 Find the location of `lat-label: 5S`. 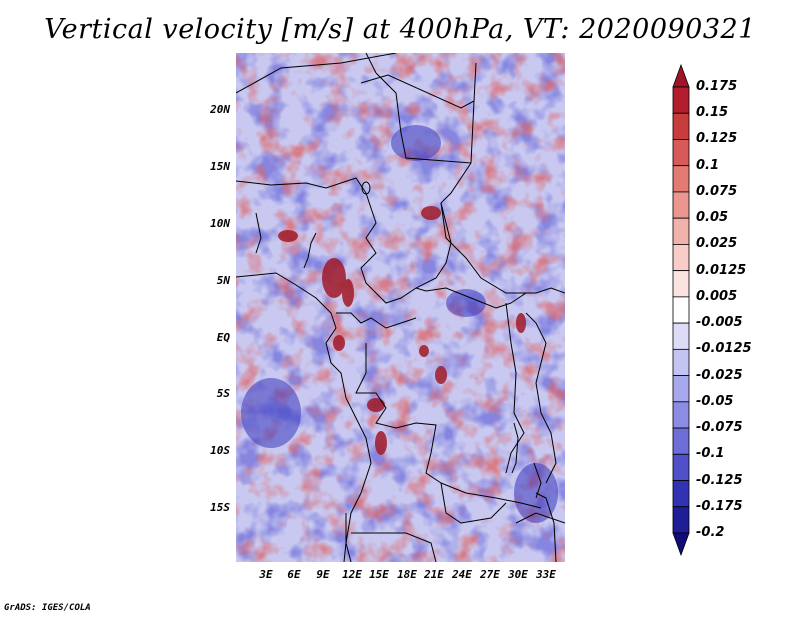

lat-label: 5S is located at coordinates (223, 393).